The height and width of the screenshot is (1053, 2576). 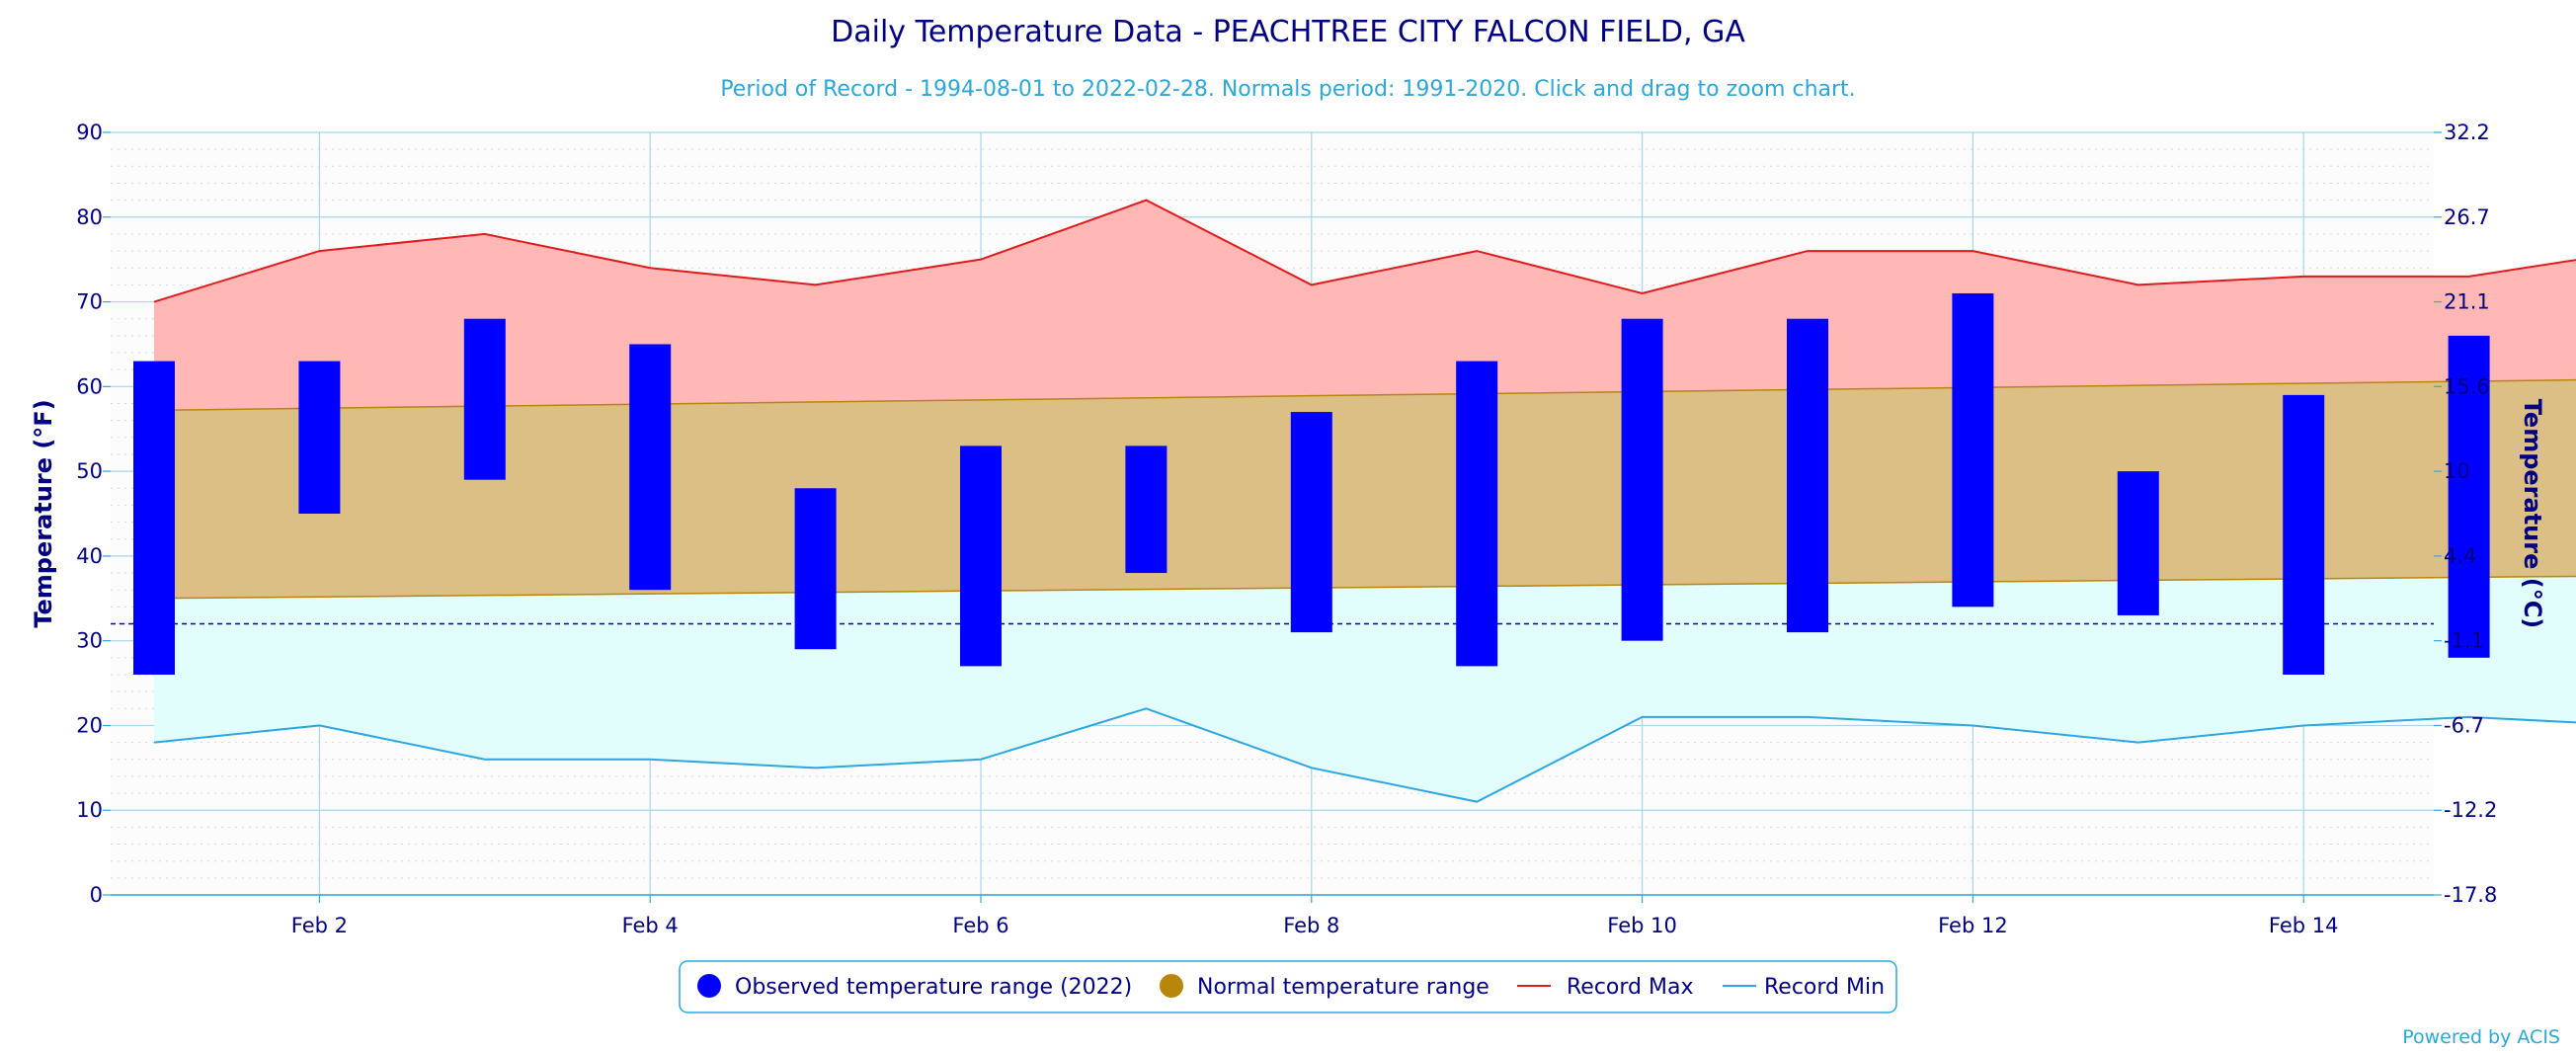 What do you see at coordinates (319, 925) in the screenshot?
I see `x-tick-label: Feb 2` at bounding box center [319, 925].